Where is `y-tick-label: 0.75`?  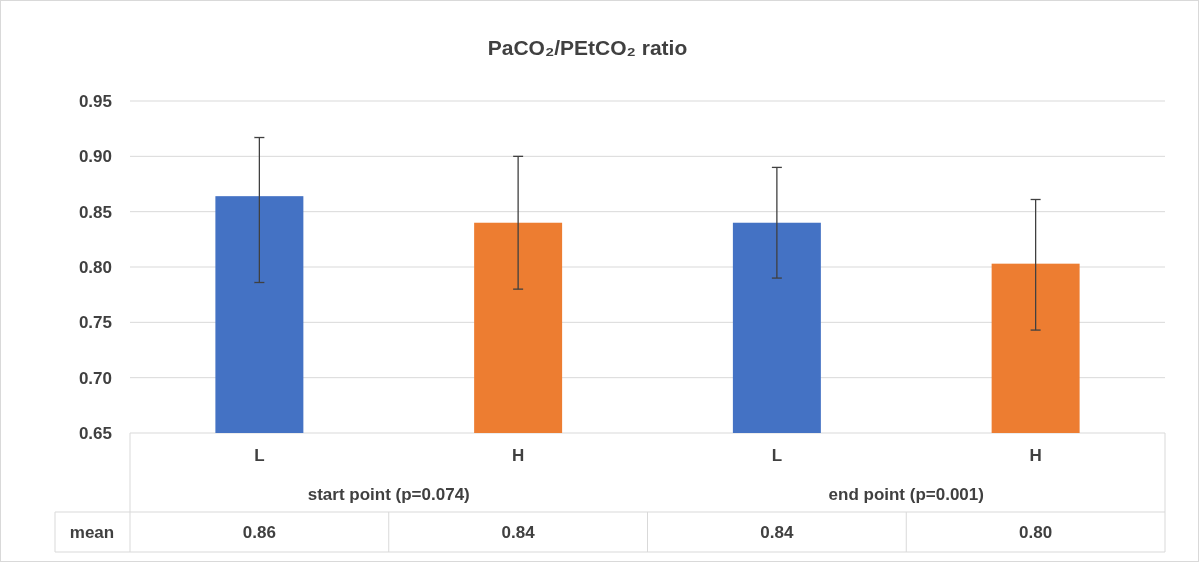 y-tick-label: 0.75 is located at coordinates (95, 323).